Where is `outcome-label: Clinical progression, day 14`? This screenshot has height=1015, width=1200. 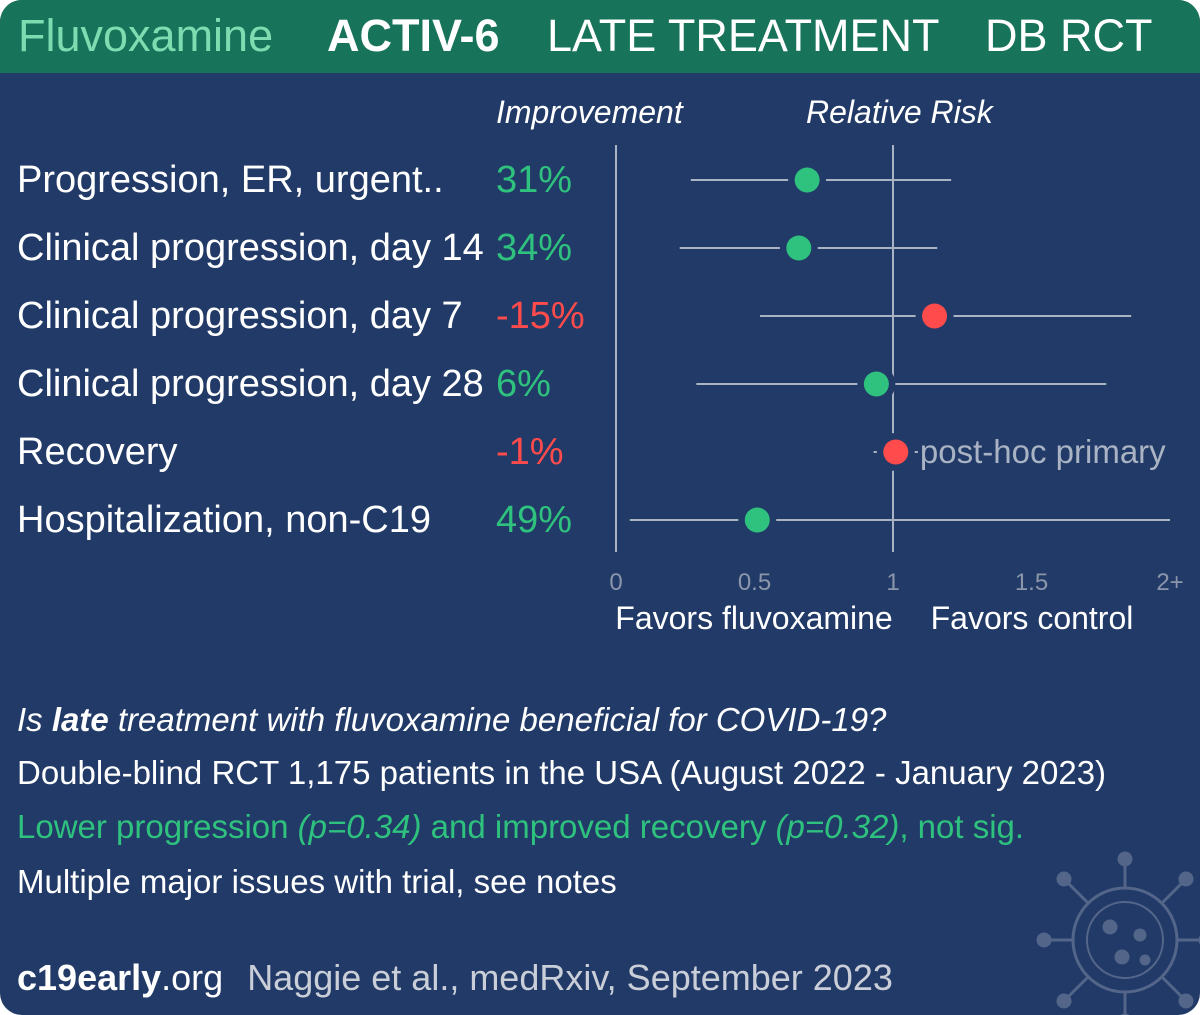 outcome-label: Clinical progression, day 14 is located at coordinates (250, 248).